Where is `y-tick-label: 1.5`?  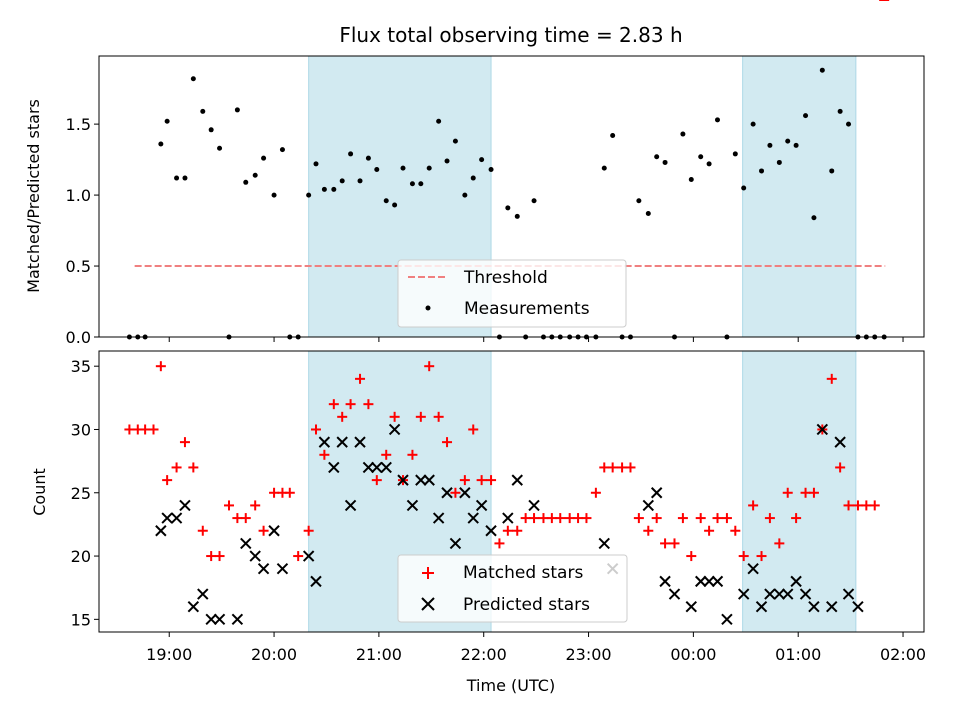 y-tick-label: 1.5 is located at coordinates (78, 124).